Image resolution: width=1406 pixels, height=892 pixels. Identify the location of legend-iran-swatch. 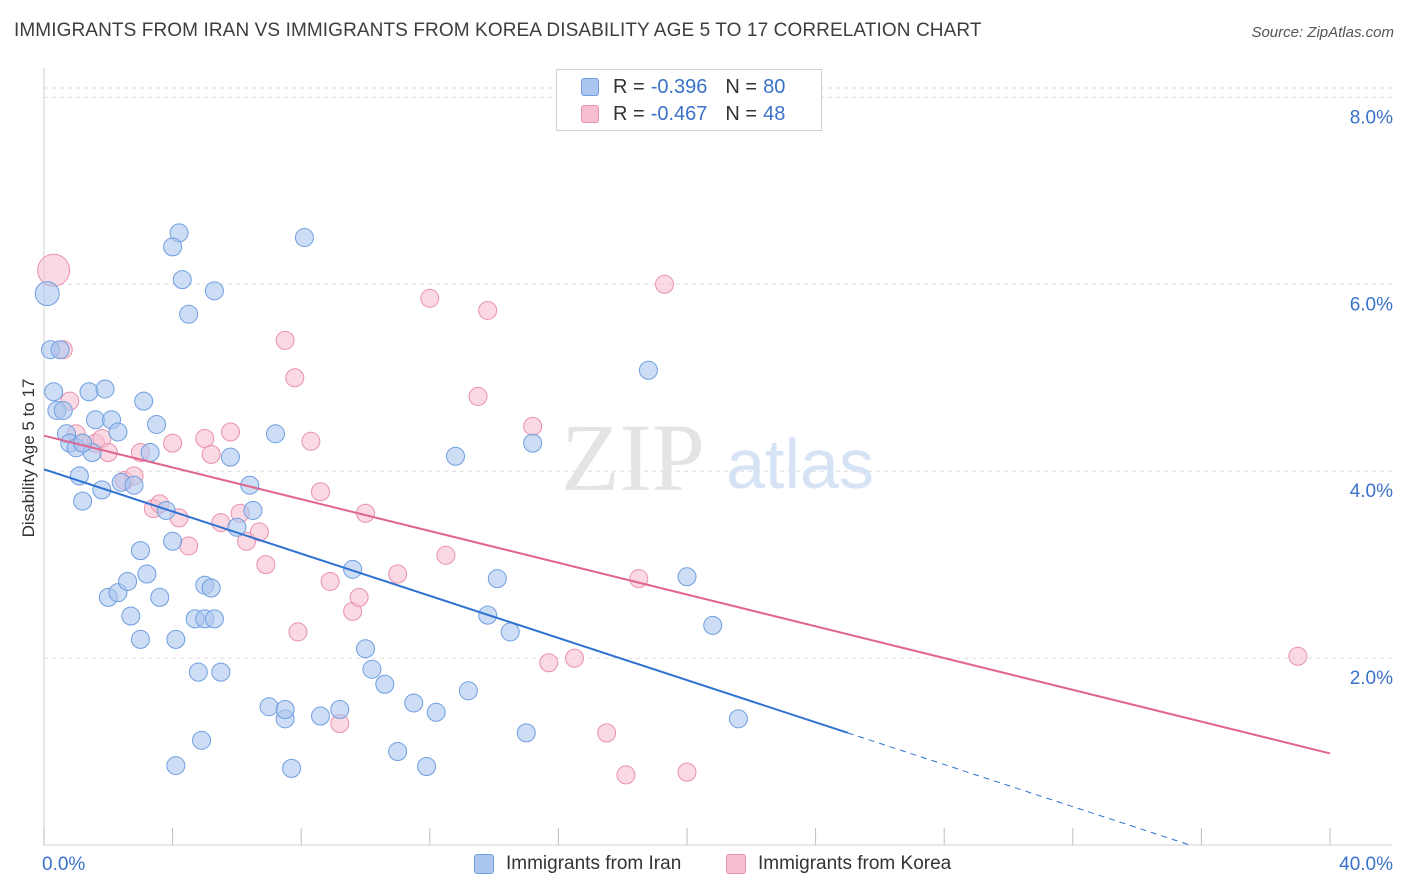
(484, 864).